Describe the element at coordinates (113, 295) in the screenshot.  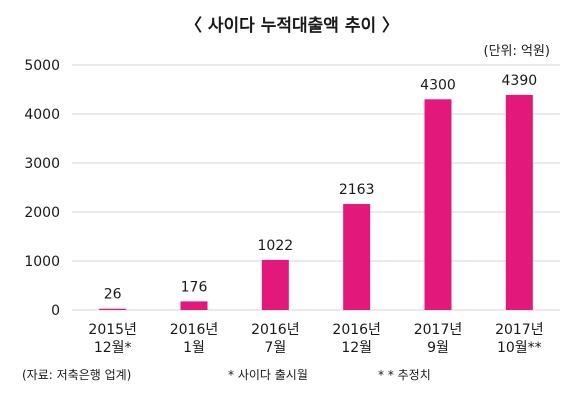
I see `data-label: 26` at that location.